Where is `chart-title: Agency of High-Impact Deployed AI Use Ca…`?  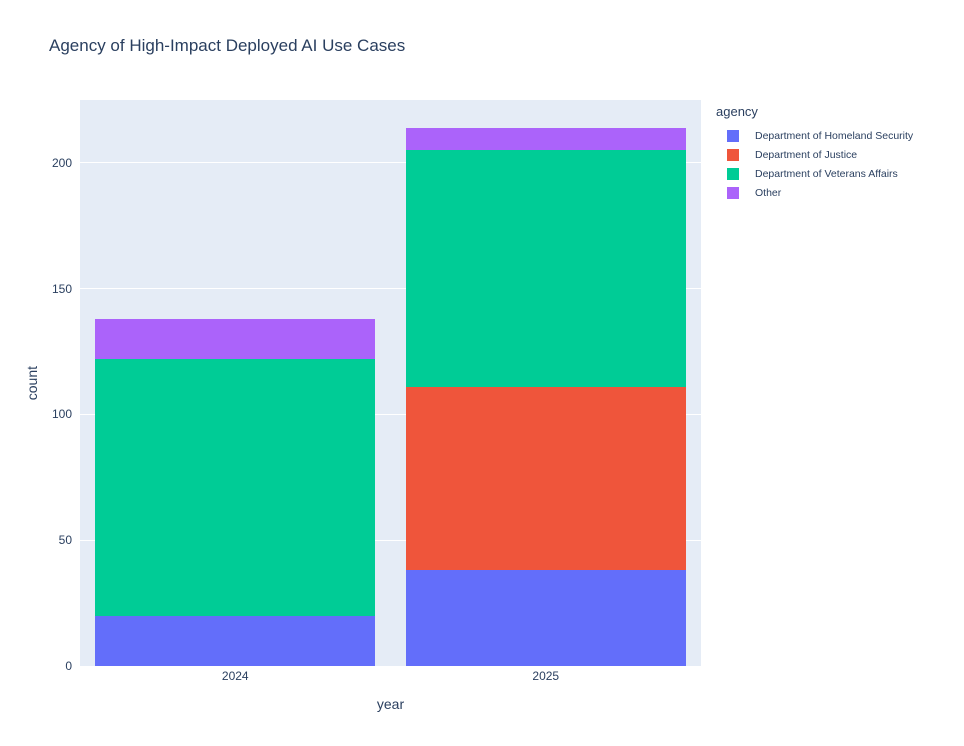 chart-title: Agency of High-Impact Deployed AI Use Ca… is located at coordinates (227, 45).